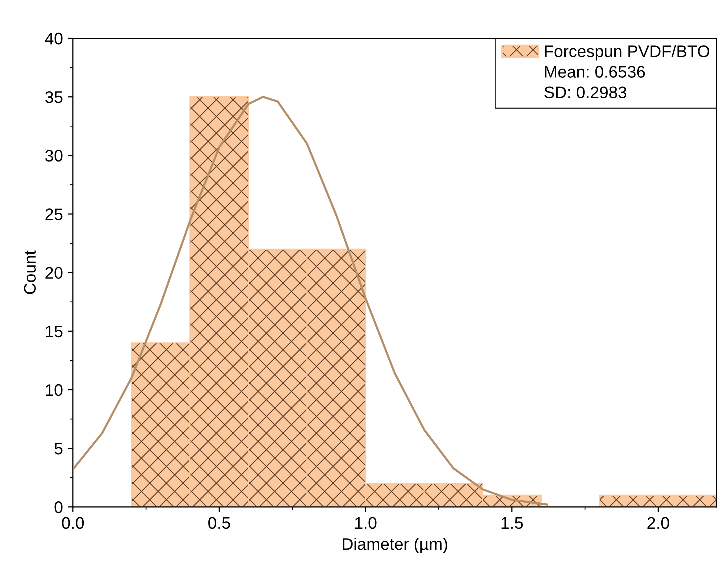 The width and height of the screenshot is (717, 575). I want to click on x-tick-label: 0.5, so click(219, 523).